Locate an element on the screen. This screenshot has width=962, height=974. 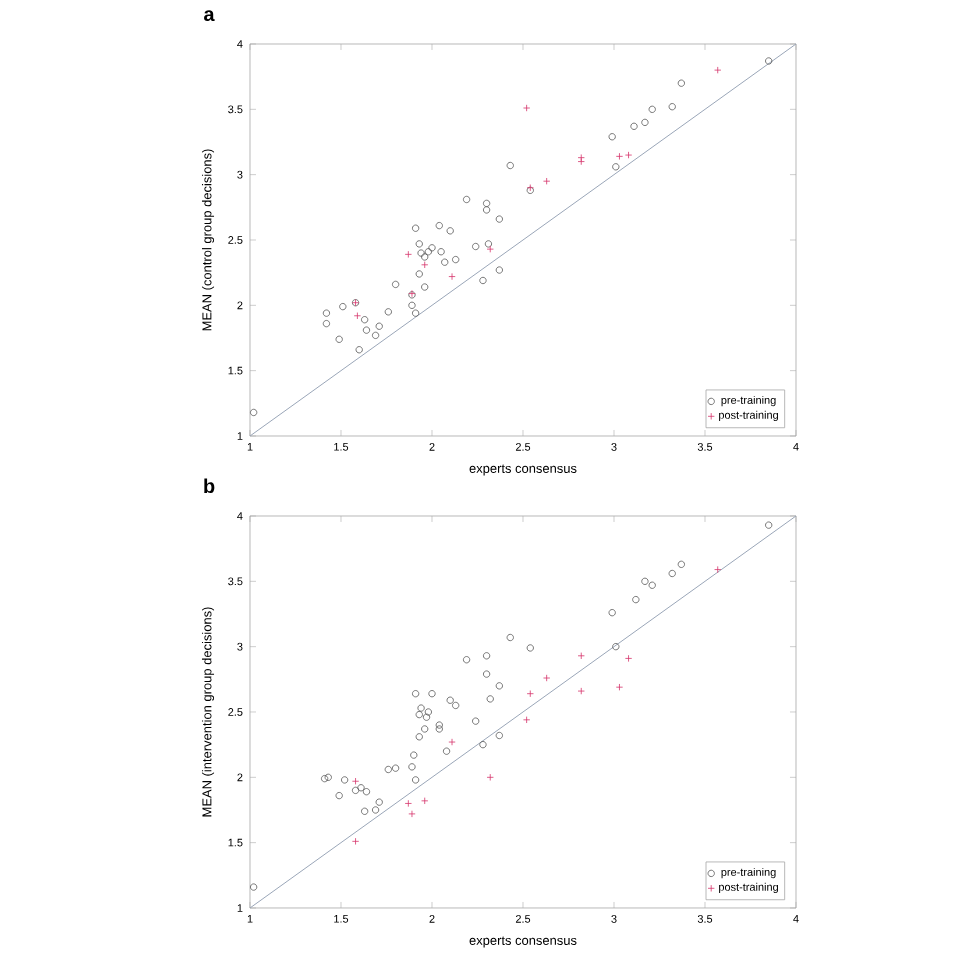
chart-title: a is located at coordinates (209, 16).